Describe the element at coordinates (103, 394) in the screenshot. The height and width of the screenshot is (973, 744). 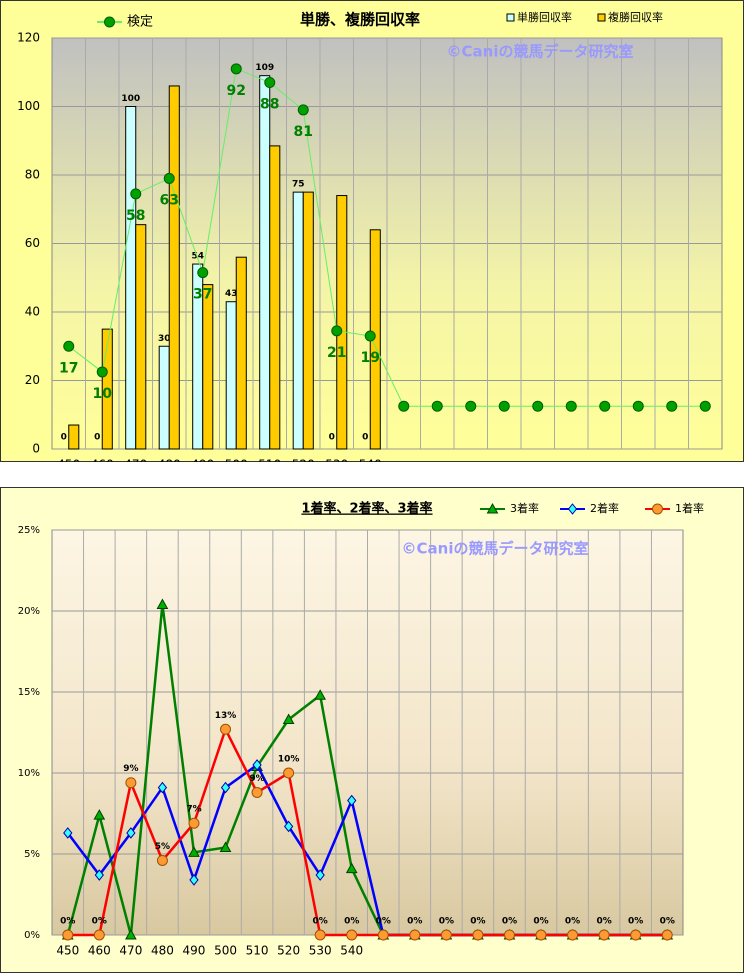
I see `point-label: 10` at that location.